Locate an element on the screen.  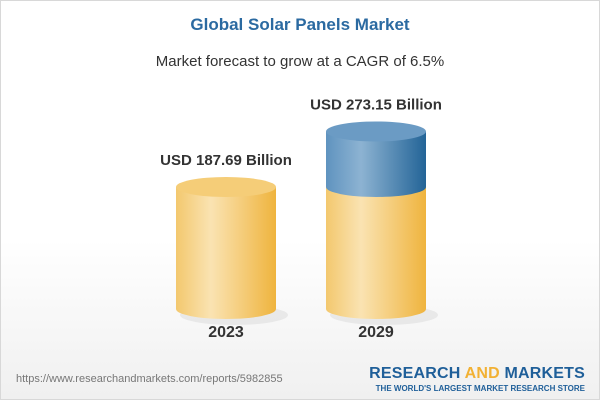
data-label: USD 273.15 Billion is located at coordinates (376, 104).